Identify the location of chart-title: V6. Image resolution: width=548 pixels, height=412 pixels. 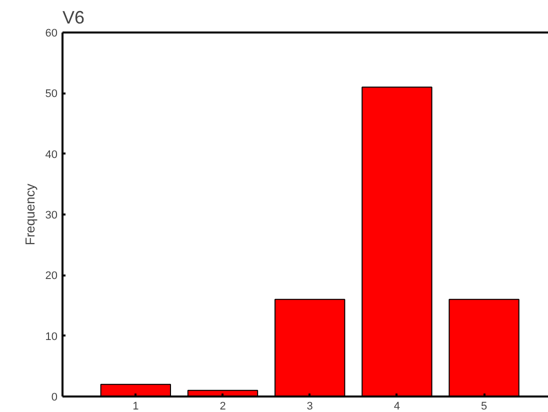
(73, 18).